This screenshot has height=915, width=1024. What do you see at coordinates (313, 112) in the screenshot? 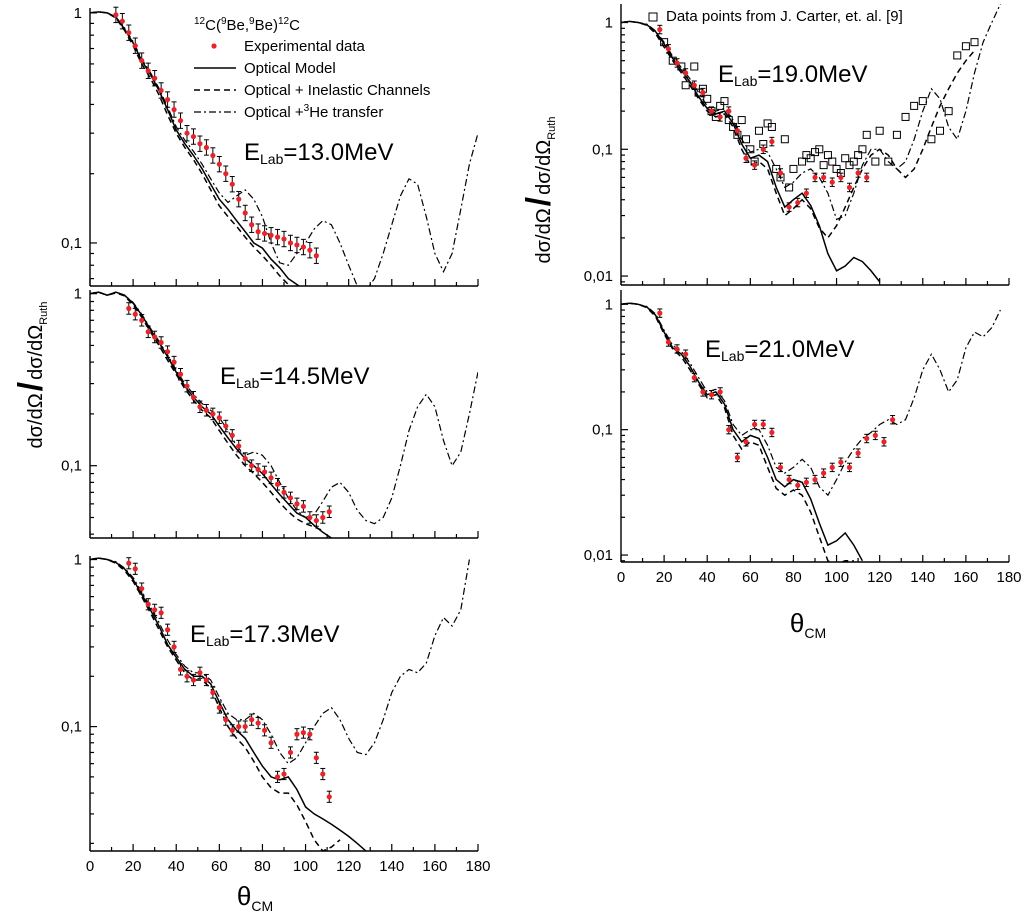
I see `legend-label-dashdot: Optical +3He transfer` at bounding box center [313, 112].